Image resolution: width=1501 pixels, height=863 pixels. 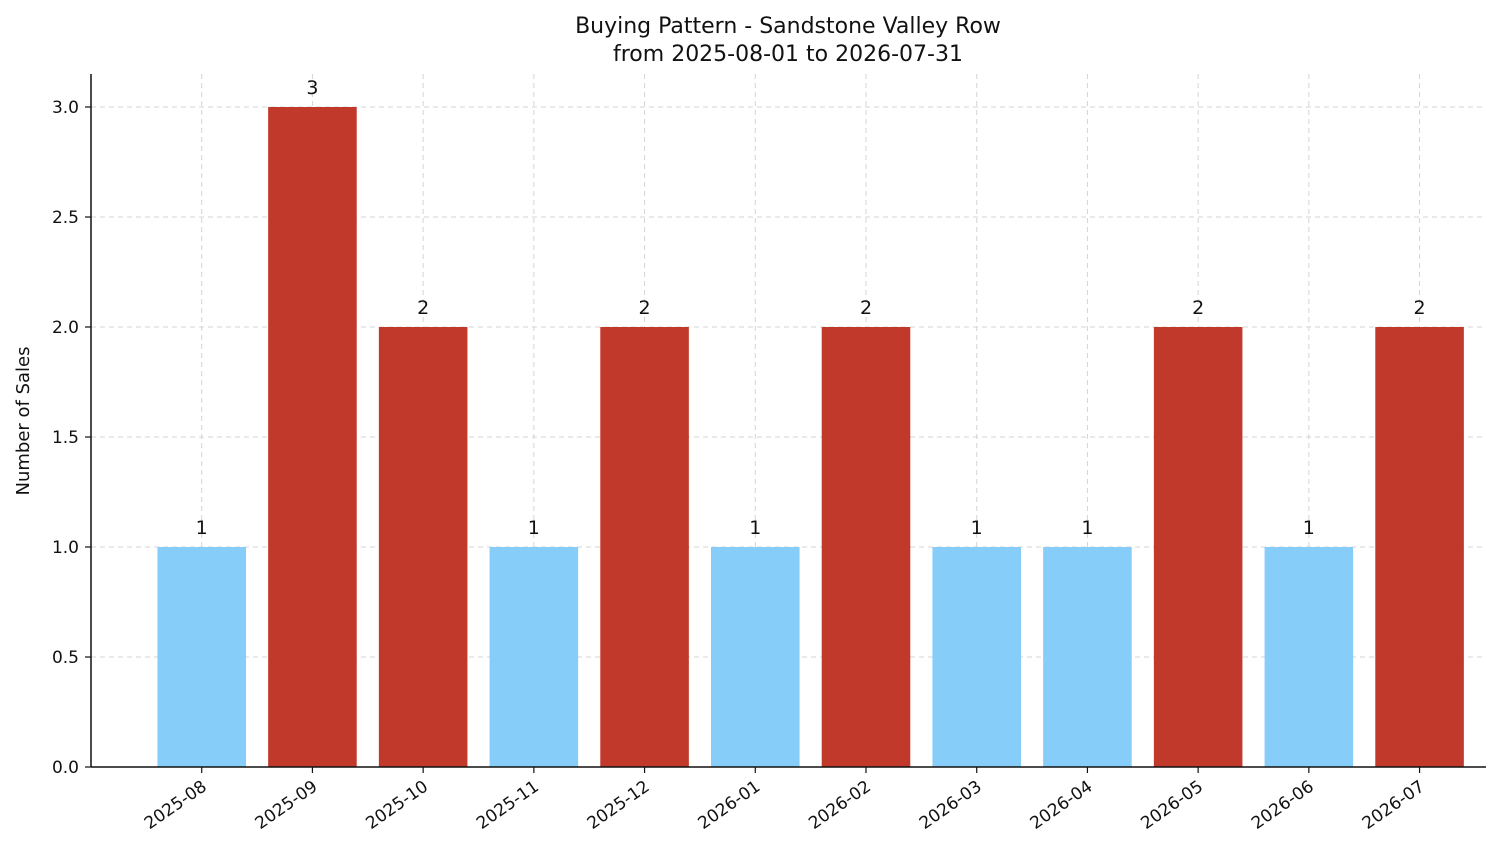 What do you see at coordinates (840, 805) in the screenshot?
I see `x-tick-label: 2026-02` at bounding box center [840, 805].